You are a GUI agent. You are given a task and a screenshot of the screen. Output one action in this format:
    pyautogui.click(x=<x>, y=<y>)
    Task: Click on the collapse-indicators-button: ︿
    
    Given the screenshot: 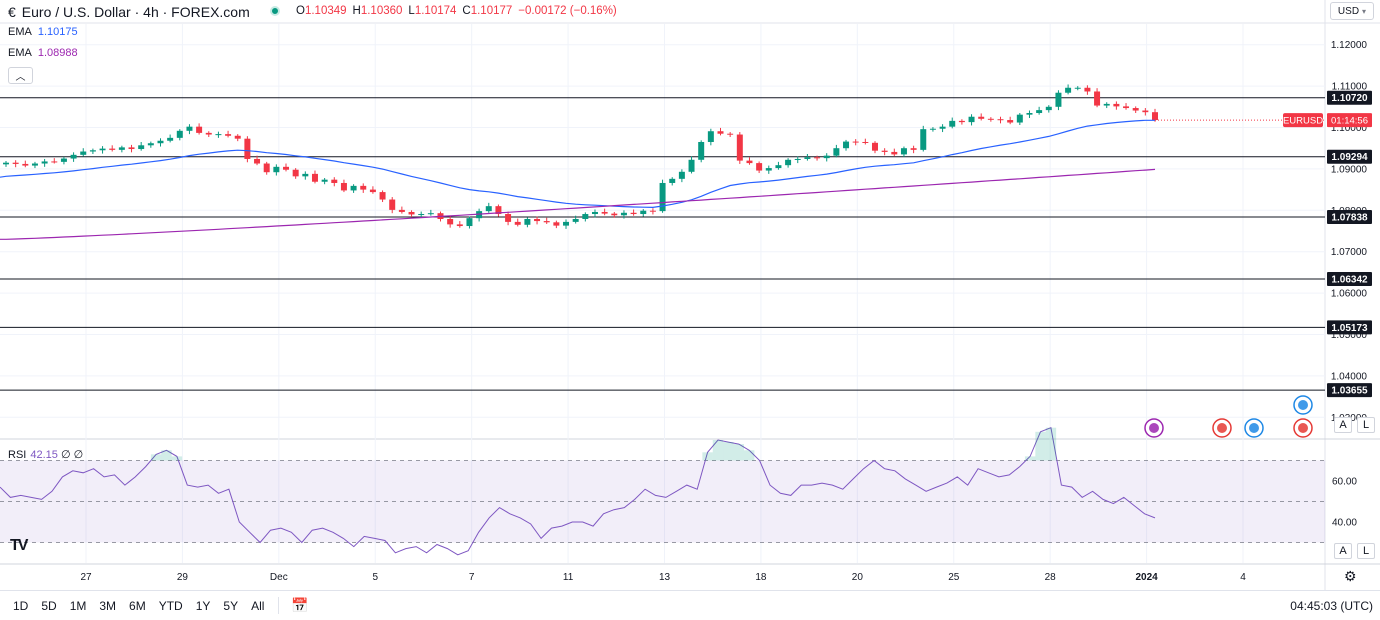 What is the action you would take?
    pyautogui.click(x=20, y=75)
    